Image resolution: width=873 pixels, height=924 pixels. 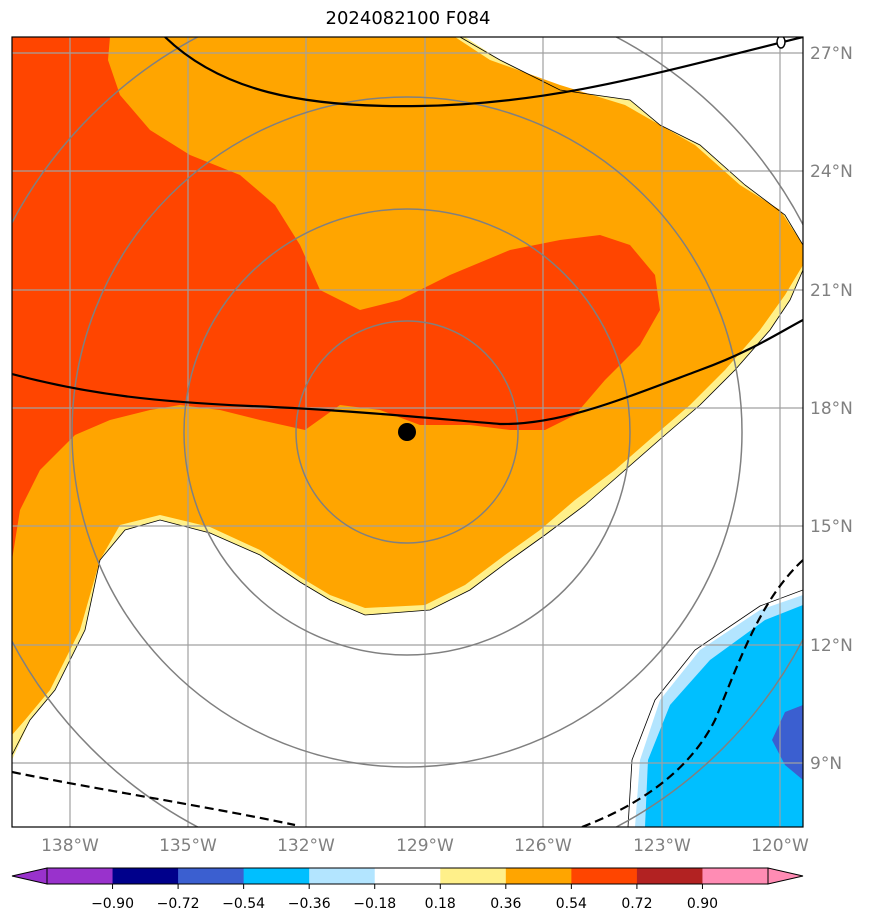 What do you see at coordinates (831, 172) in the screenshot?
I see `lat-label: 24°N` at bounding box center [831, 172].